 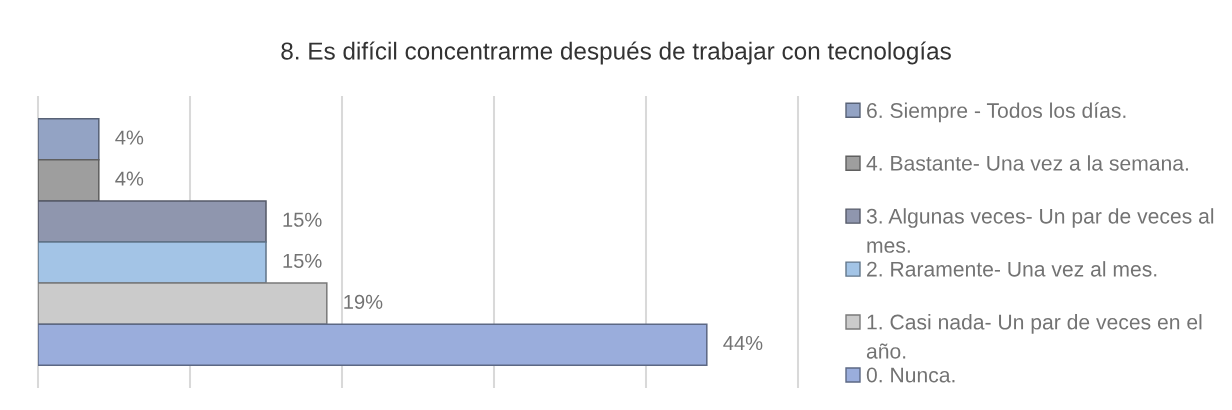 I want to click on data-label: 44%, so click(x=743, y=343).